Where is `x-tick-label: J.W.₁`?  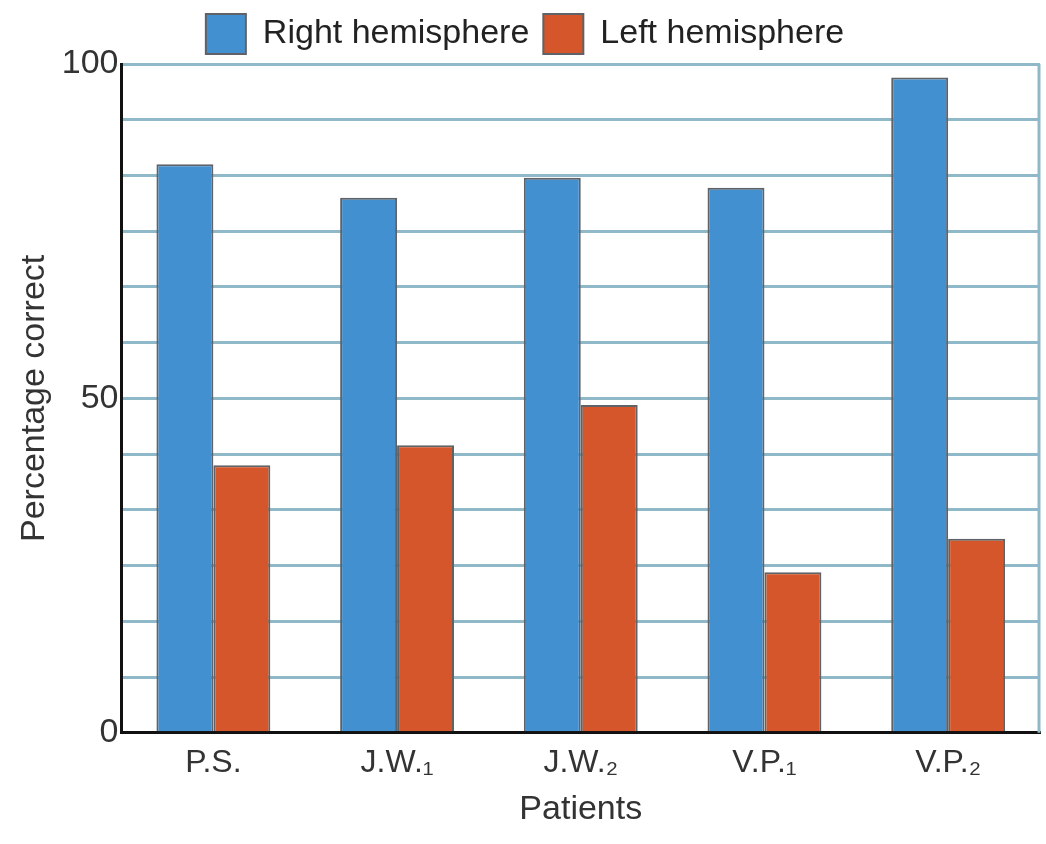
x-tick-label: J.W.₁ is located at coordinates (397, 760).